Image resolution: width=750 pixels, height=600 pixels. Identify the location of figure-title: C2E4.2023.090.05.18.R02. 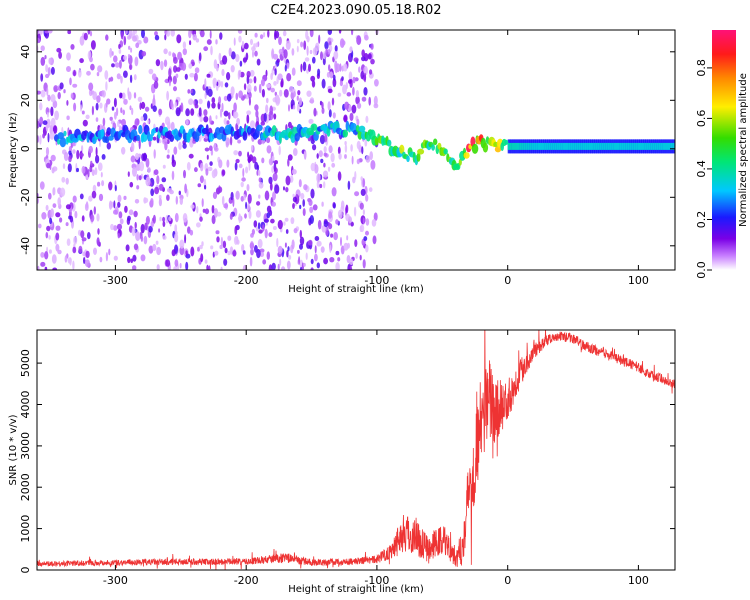
(355, 10).